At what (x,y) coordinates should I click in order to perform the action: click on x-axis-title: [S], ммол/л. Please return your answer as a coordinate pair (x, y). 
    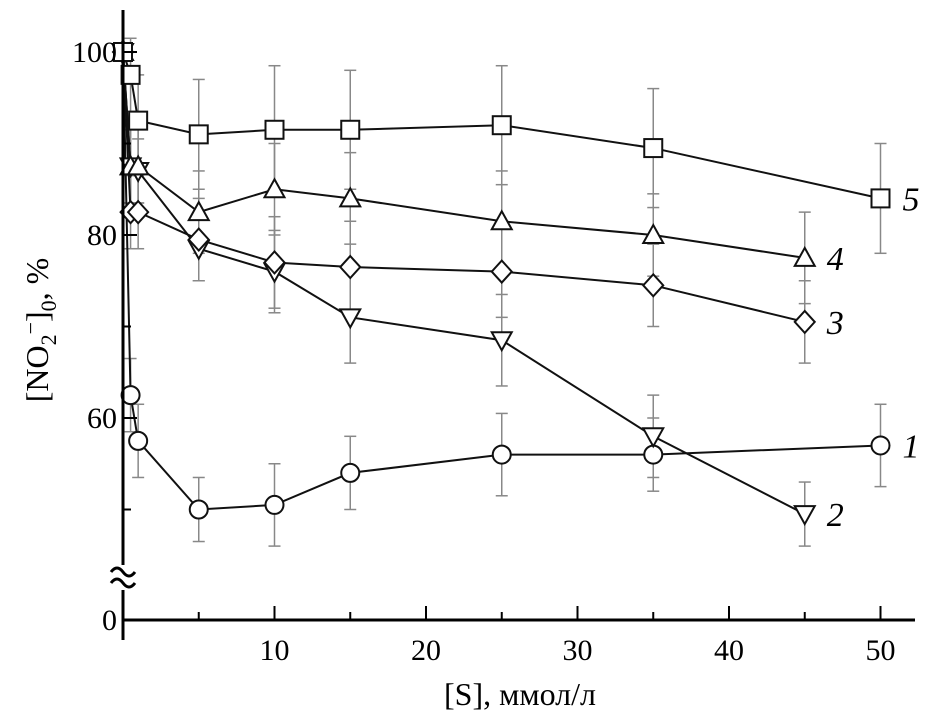
    Looking at the image, I should click on (520, 694).